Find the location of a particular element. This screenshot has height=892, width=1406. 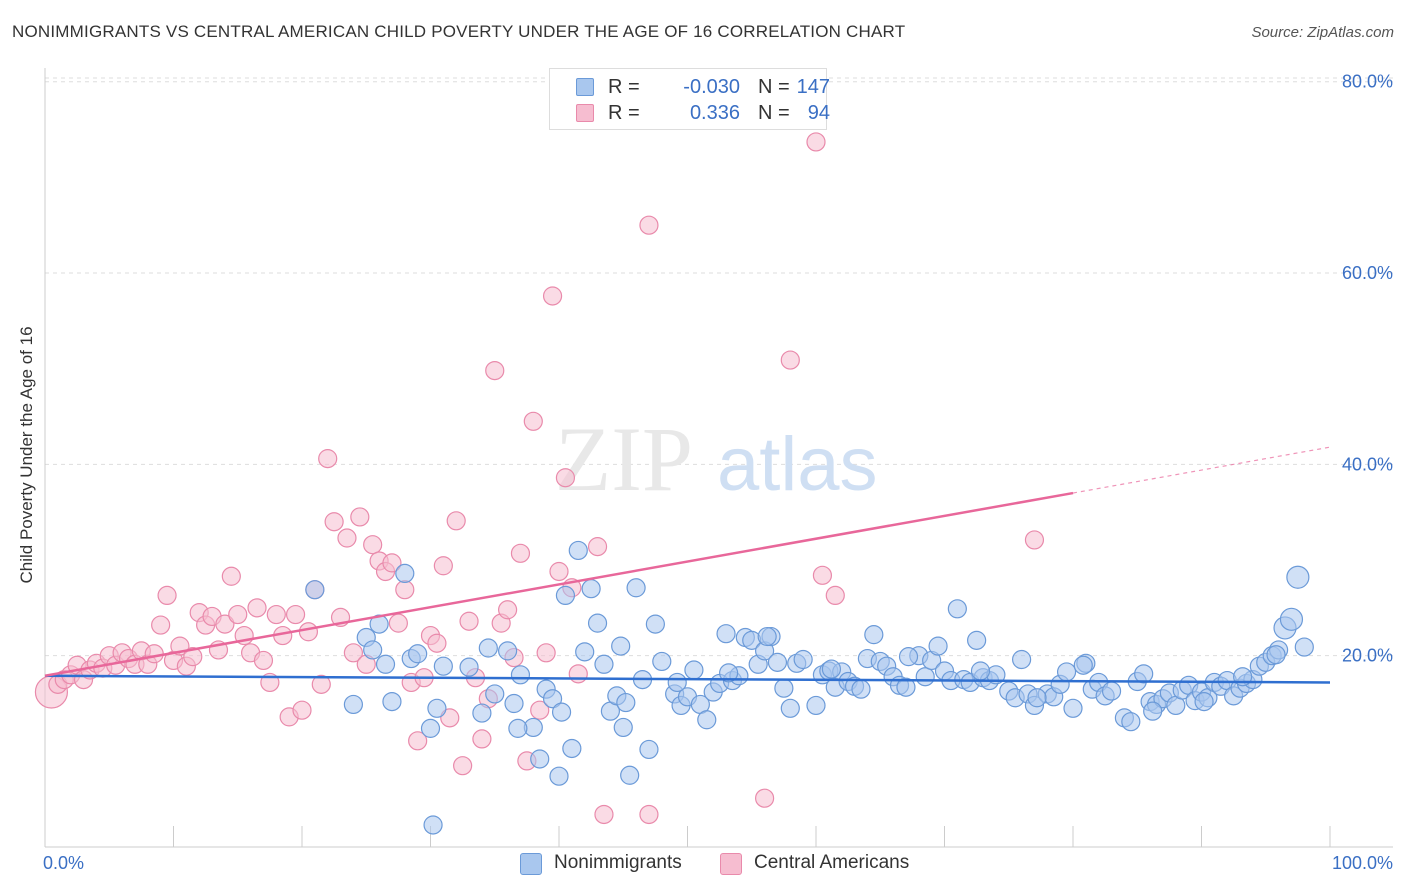

y-tick-label: 80.0% is located at coordinates (1367, 82).